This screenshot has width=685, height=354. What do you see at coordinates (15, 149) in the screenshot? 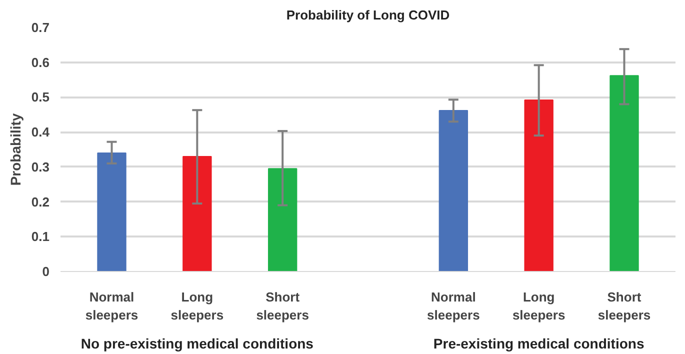
I see `y-axis-title: Probability` at bounding box center [15, 149].